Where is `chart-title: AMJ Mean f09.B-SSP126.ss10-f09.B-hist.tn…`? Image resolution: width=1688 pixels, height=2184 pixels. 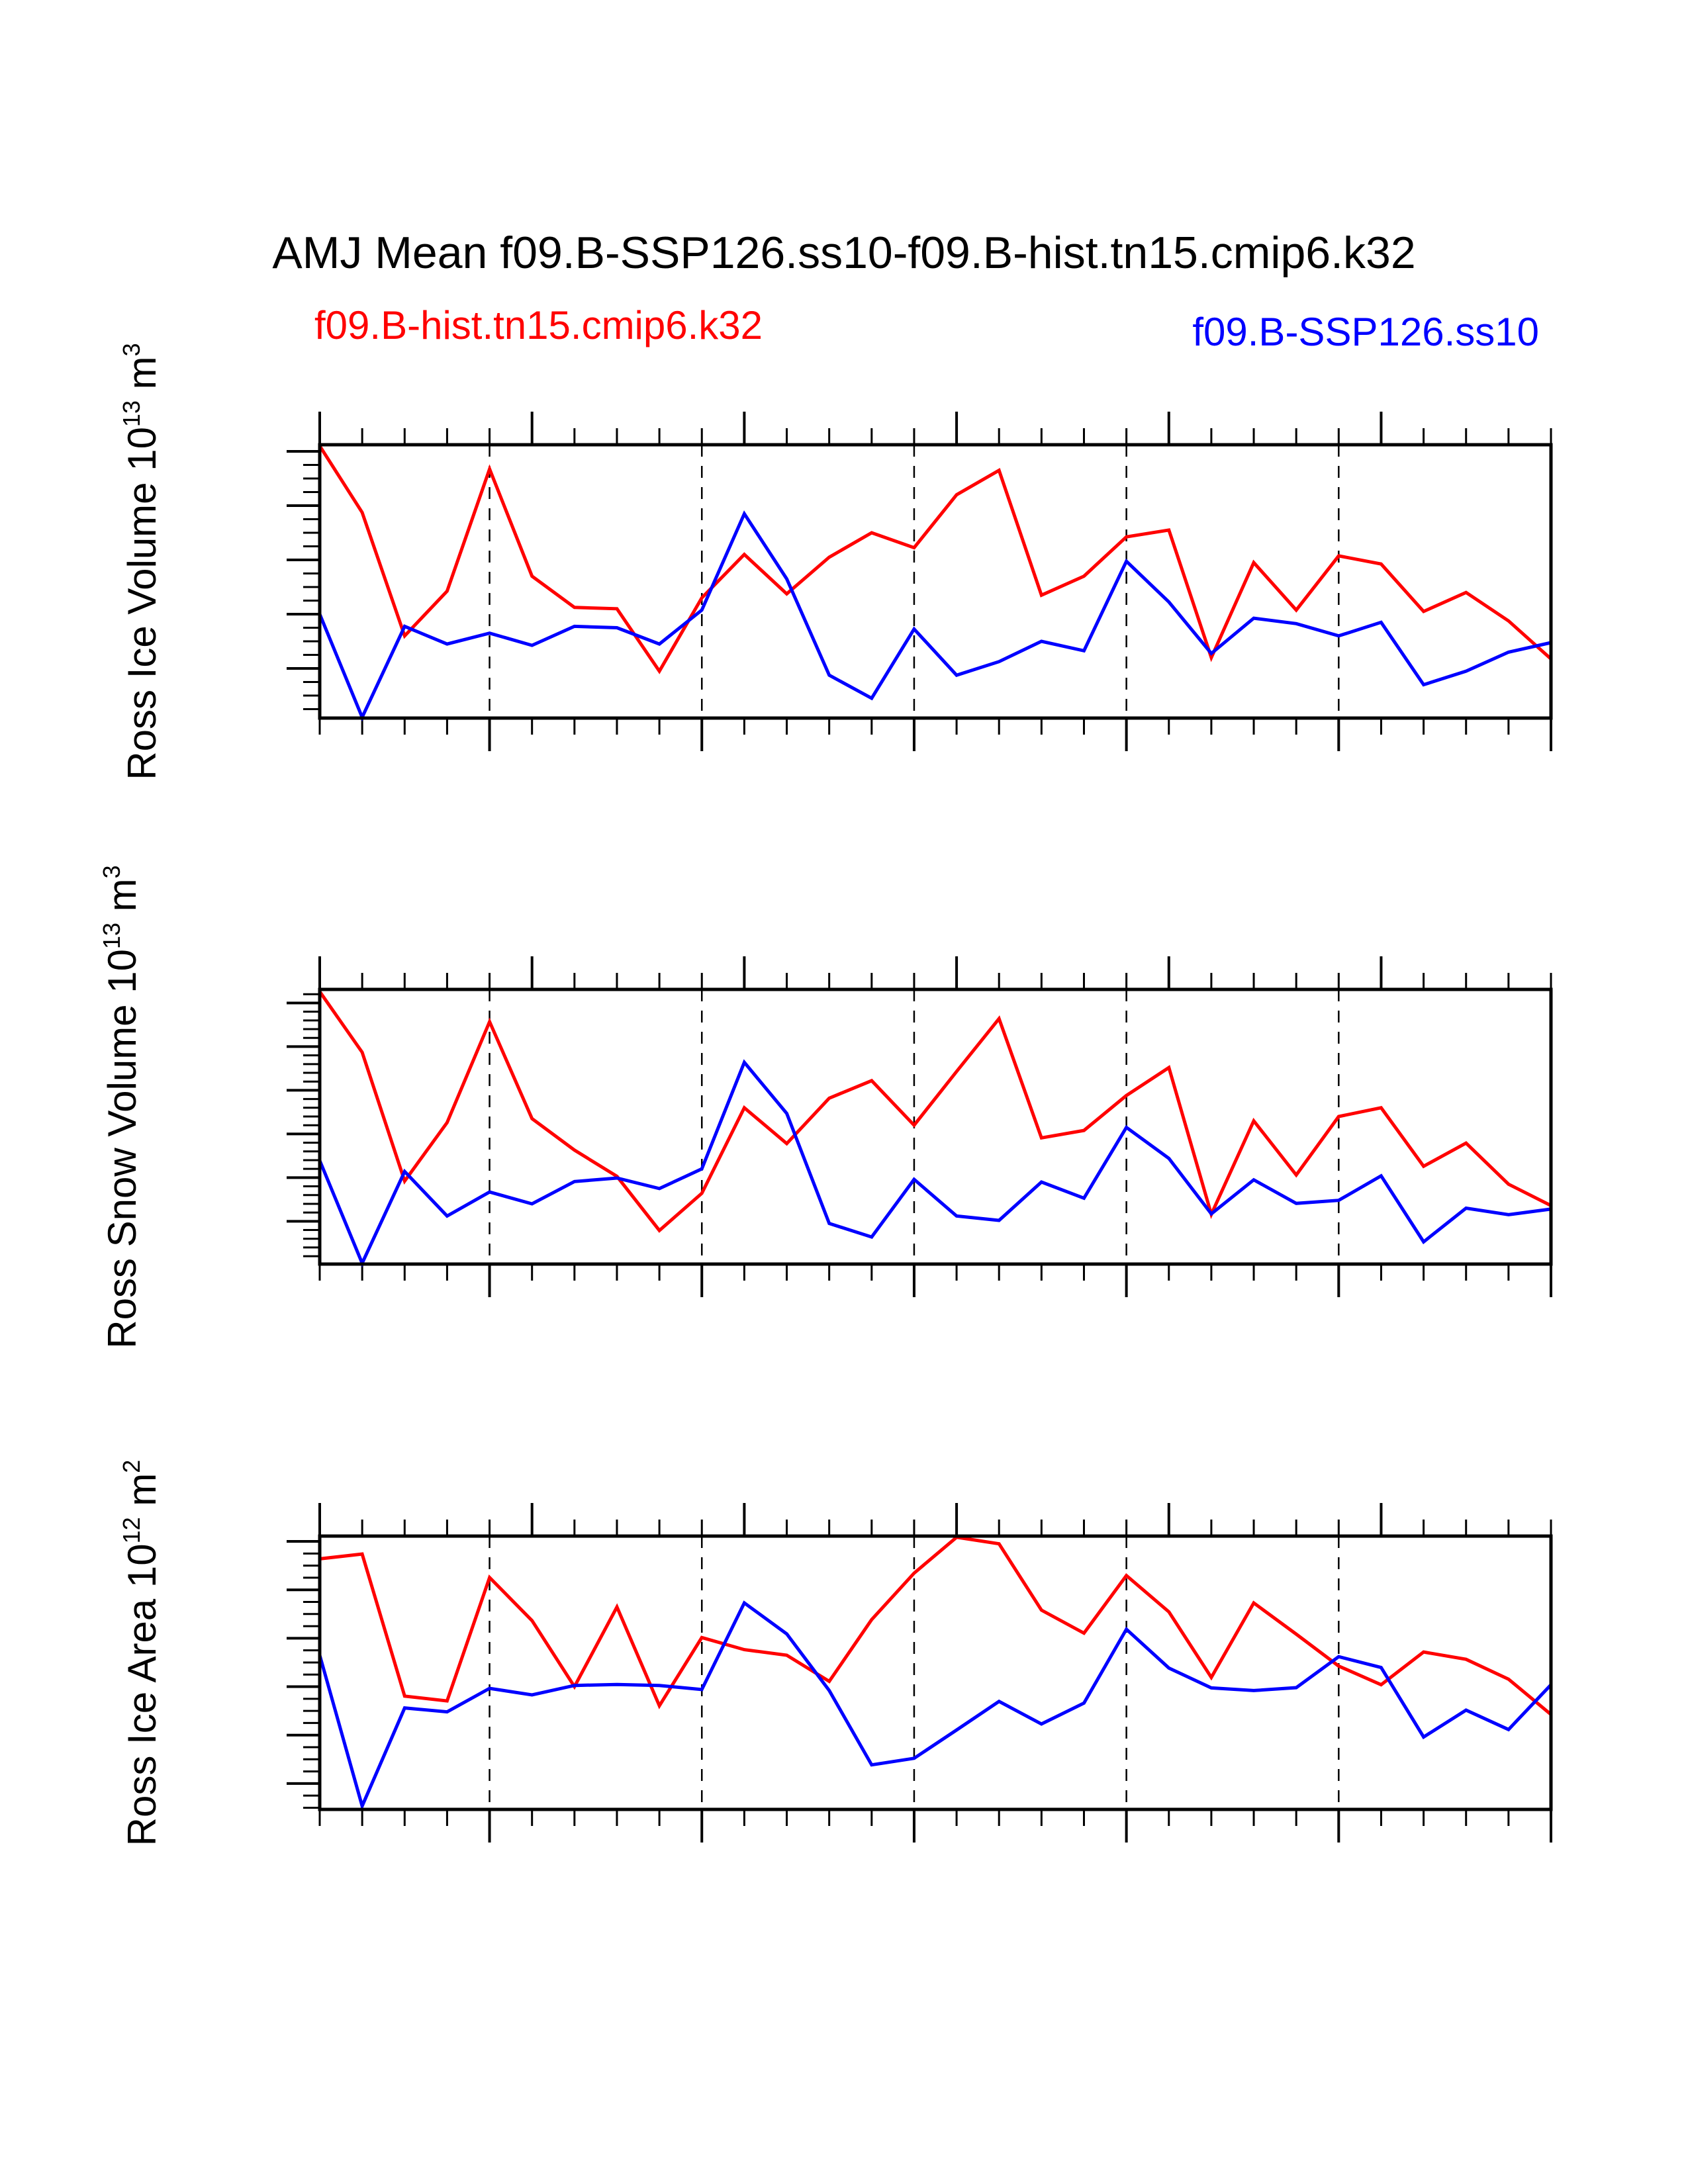
chart-title: AMJ Mean f09.B-SSP126.ss10-f09.B-hist.tn… is located at coordinates (843, 253).